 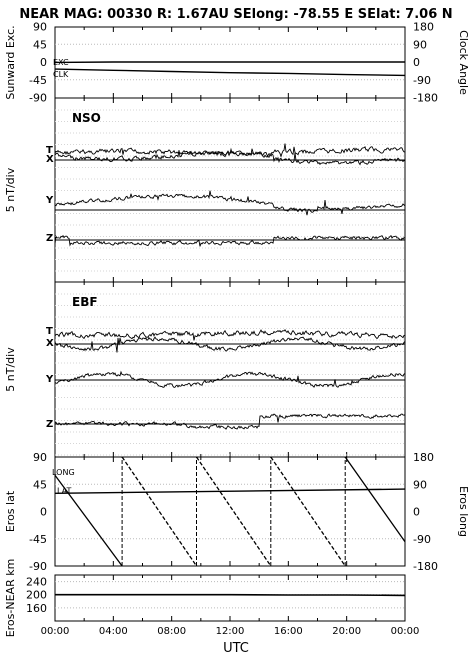 What do you see at coordinates (86, 118) in the screenshot?
I see `panel-label-nso: NSO` at bounding box center [86, 118].